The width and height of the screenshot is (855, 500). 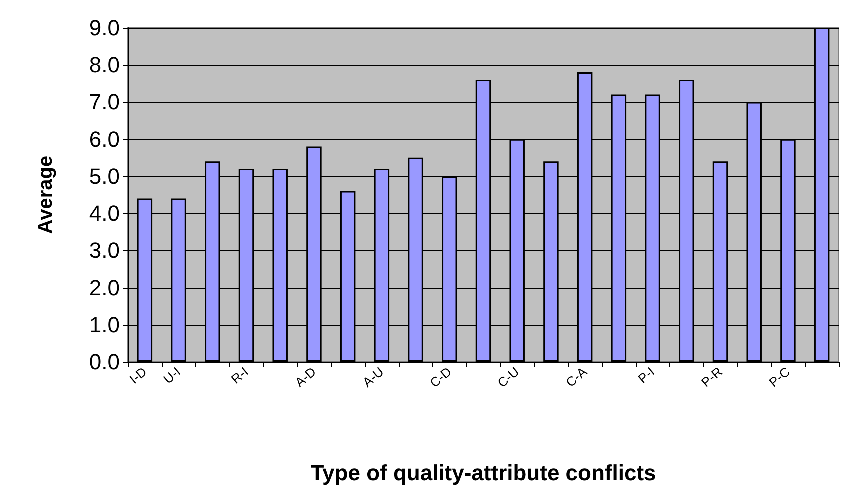 I want to click on x-tick-label: A-U, so click(x=373, y=377).